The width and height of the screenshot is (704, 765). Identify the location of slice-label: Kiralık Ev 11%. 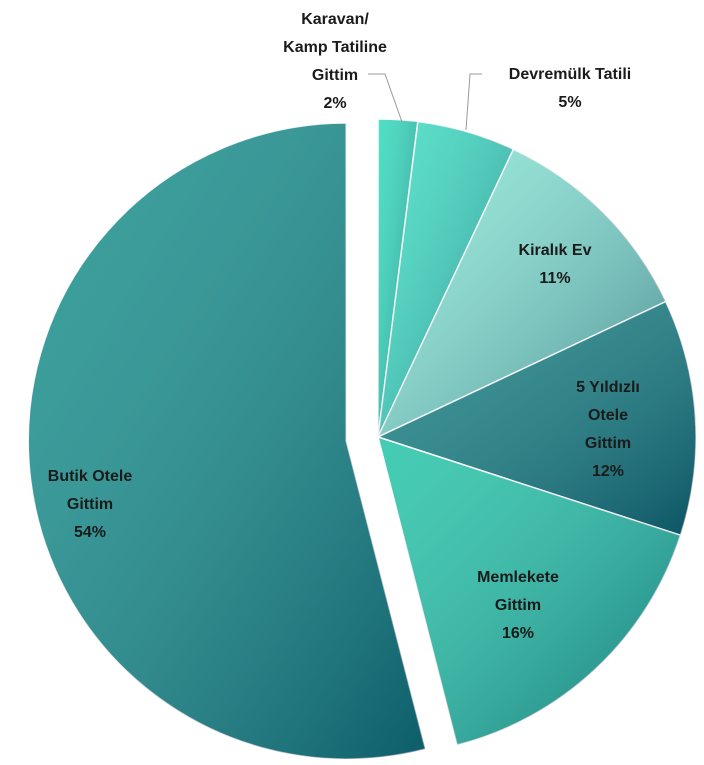
(555, 265).